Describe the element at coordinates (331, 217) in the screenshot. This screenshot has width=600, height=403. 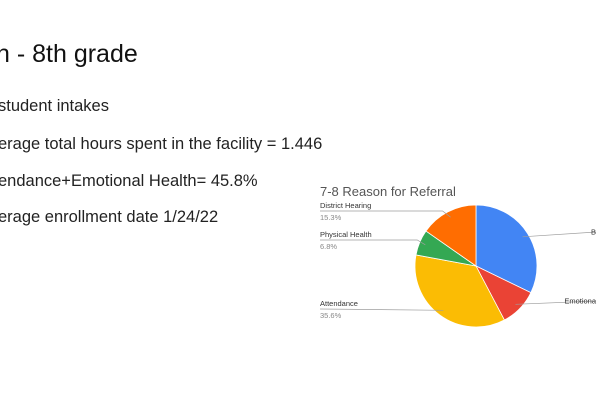
I see `slice-percent-label: 15.3%` at that location.